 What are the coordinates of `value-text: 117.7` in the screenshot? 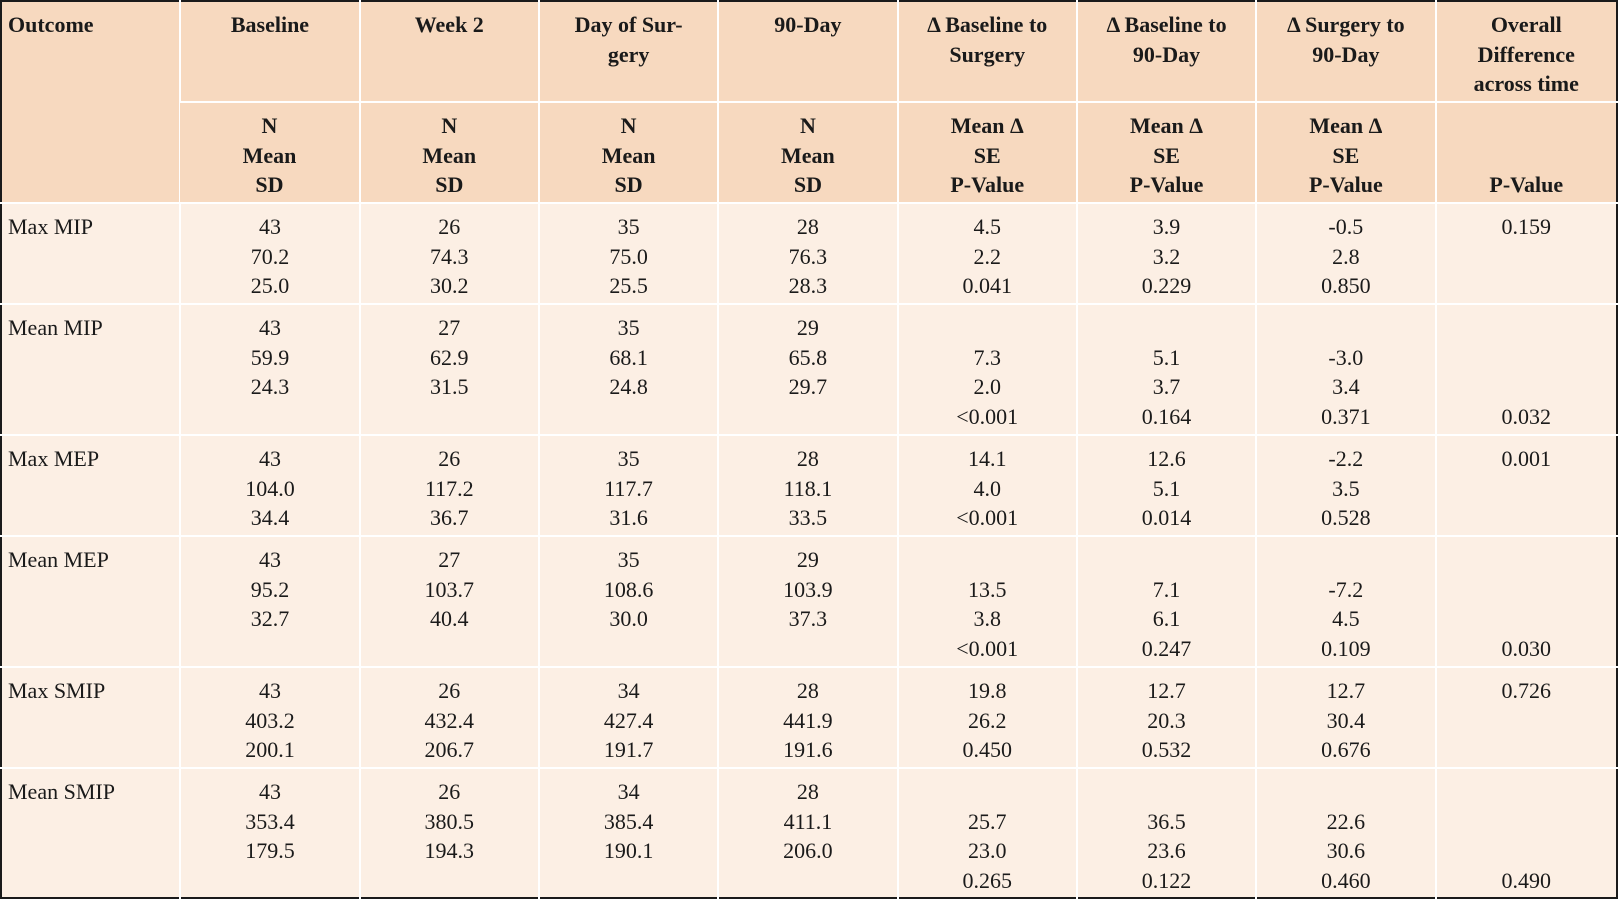 It's located at (628, 488).